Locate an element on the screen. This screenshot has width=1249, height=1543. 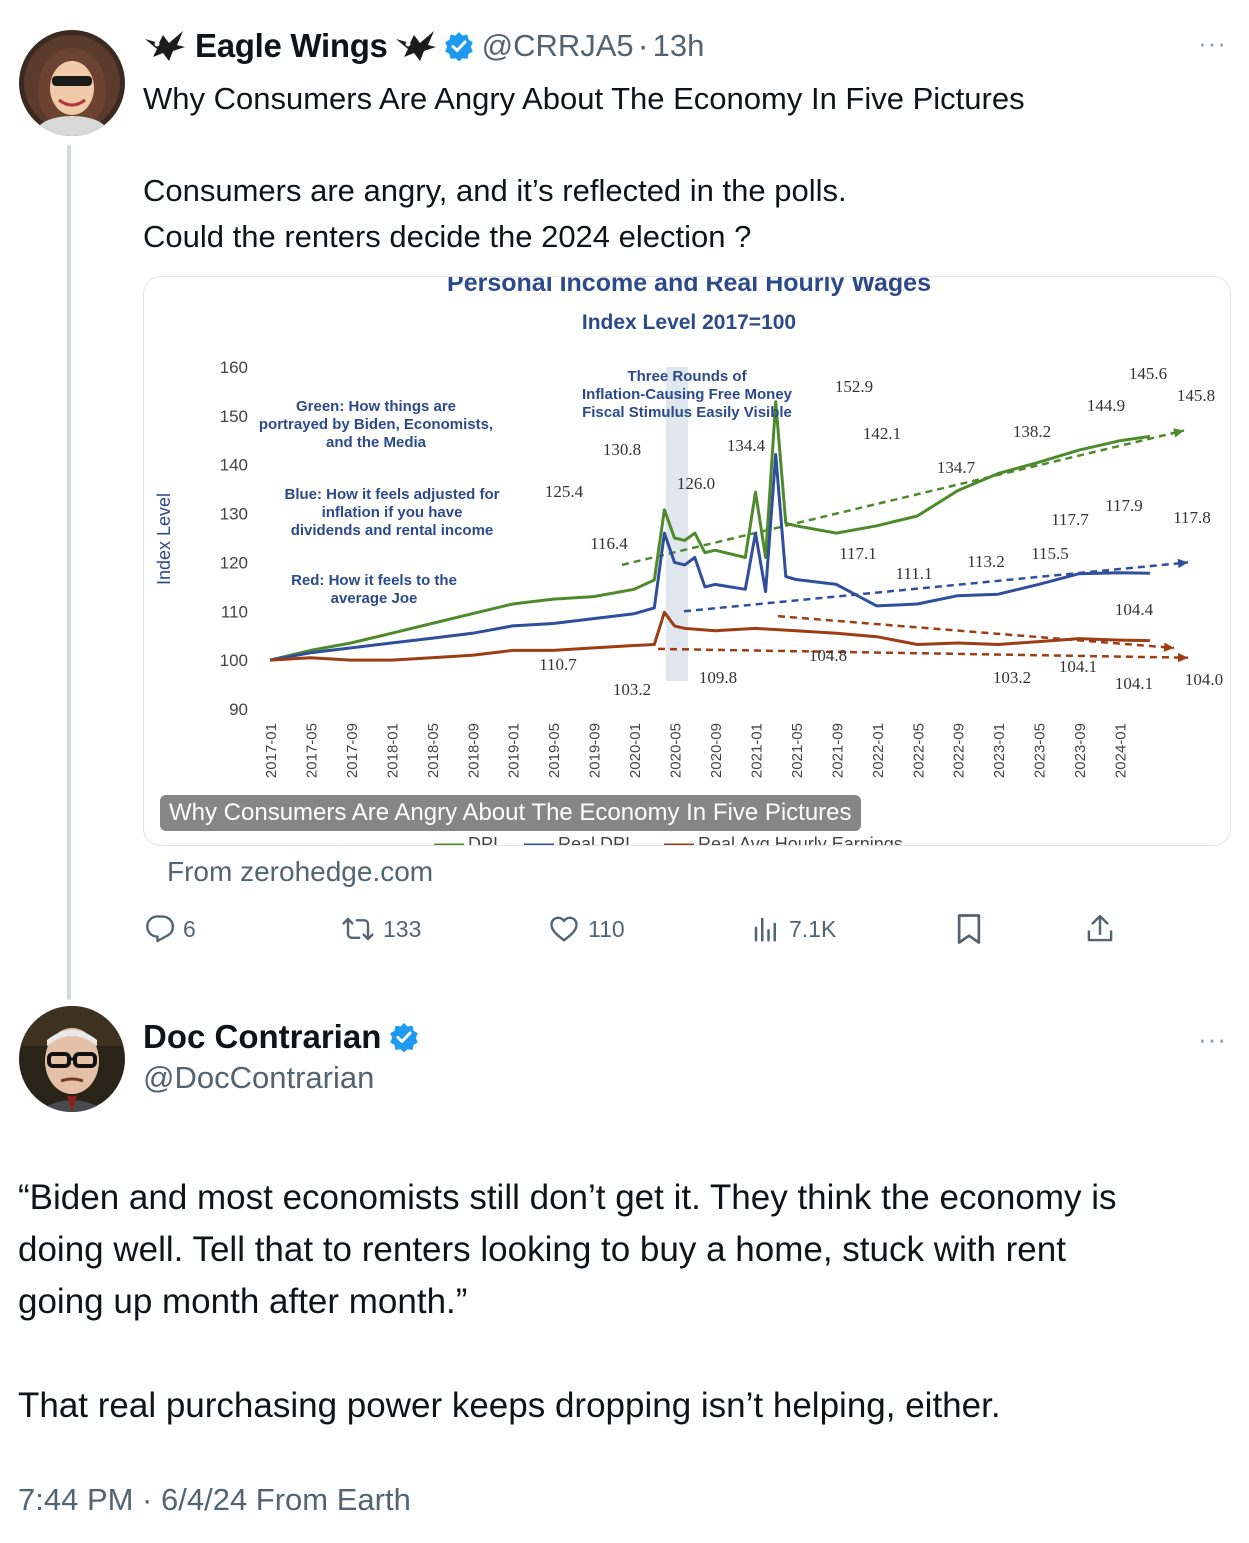
series-line-dpi is located at coordinates (710, 531).